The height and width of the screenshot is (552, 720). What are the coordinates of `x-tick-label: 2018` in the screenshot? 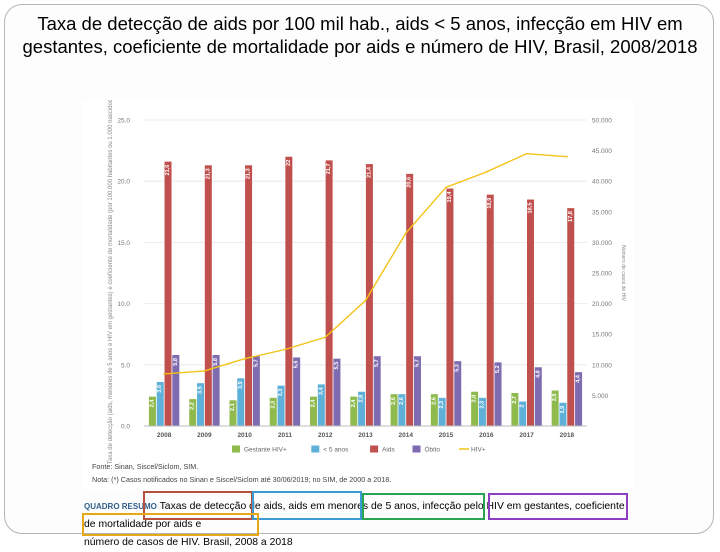 It's located at (567, 435).